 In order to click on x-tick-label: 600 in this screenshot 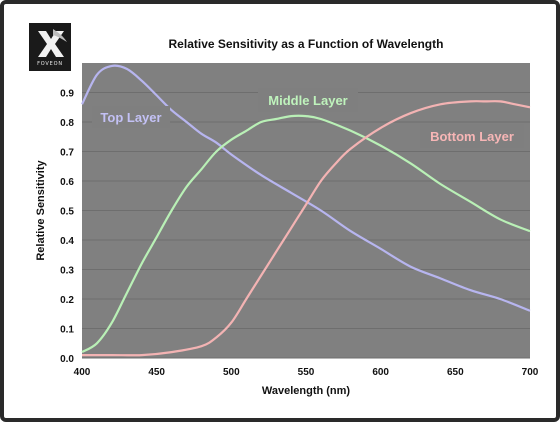, I will do `click(380, 372)`.